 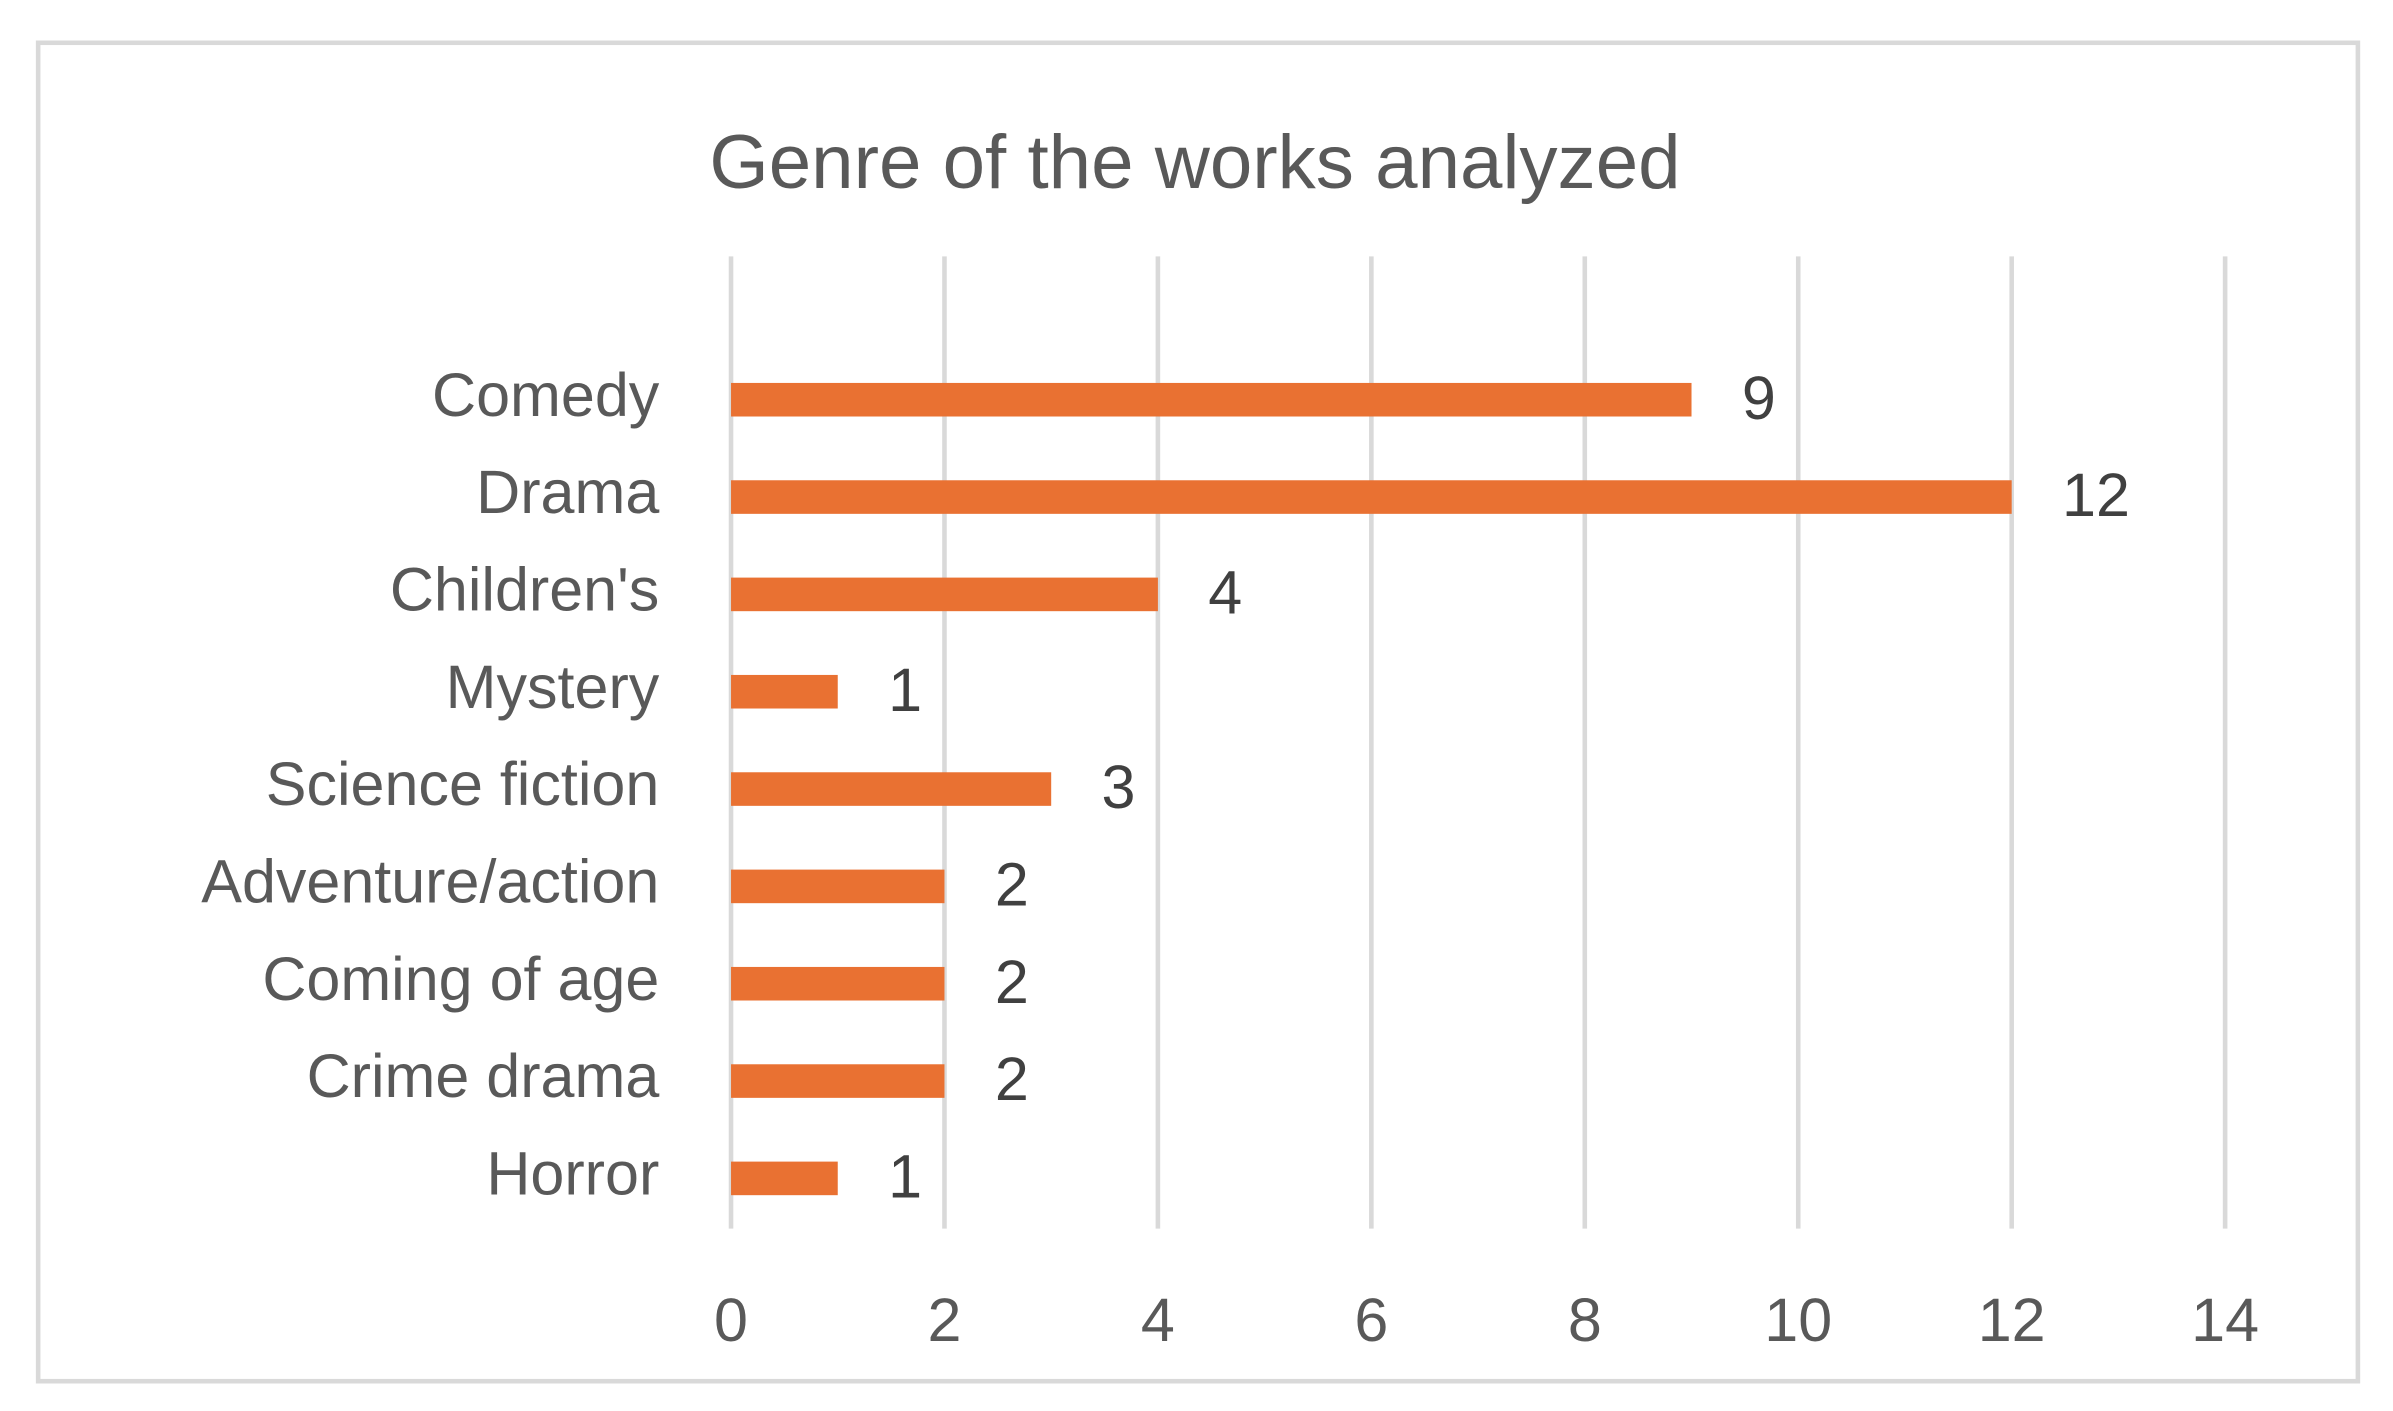 I want to click on data-label: 4, so click(x=1225, y=593).